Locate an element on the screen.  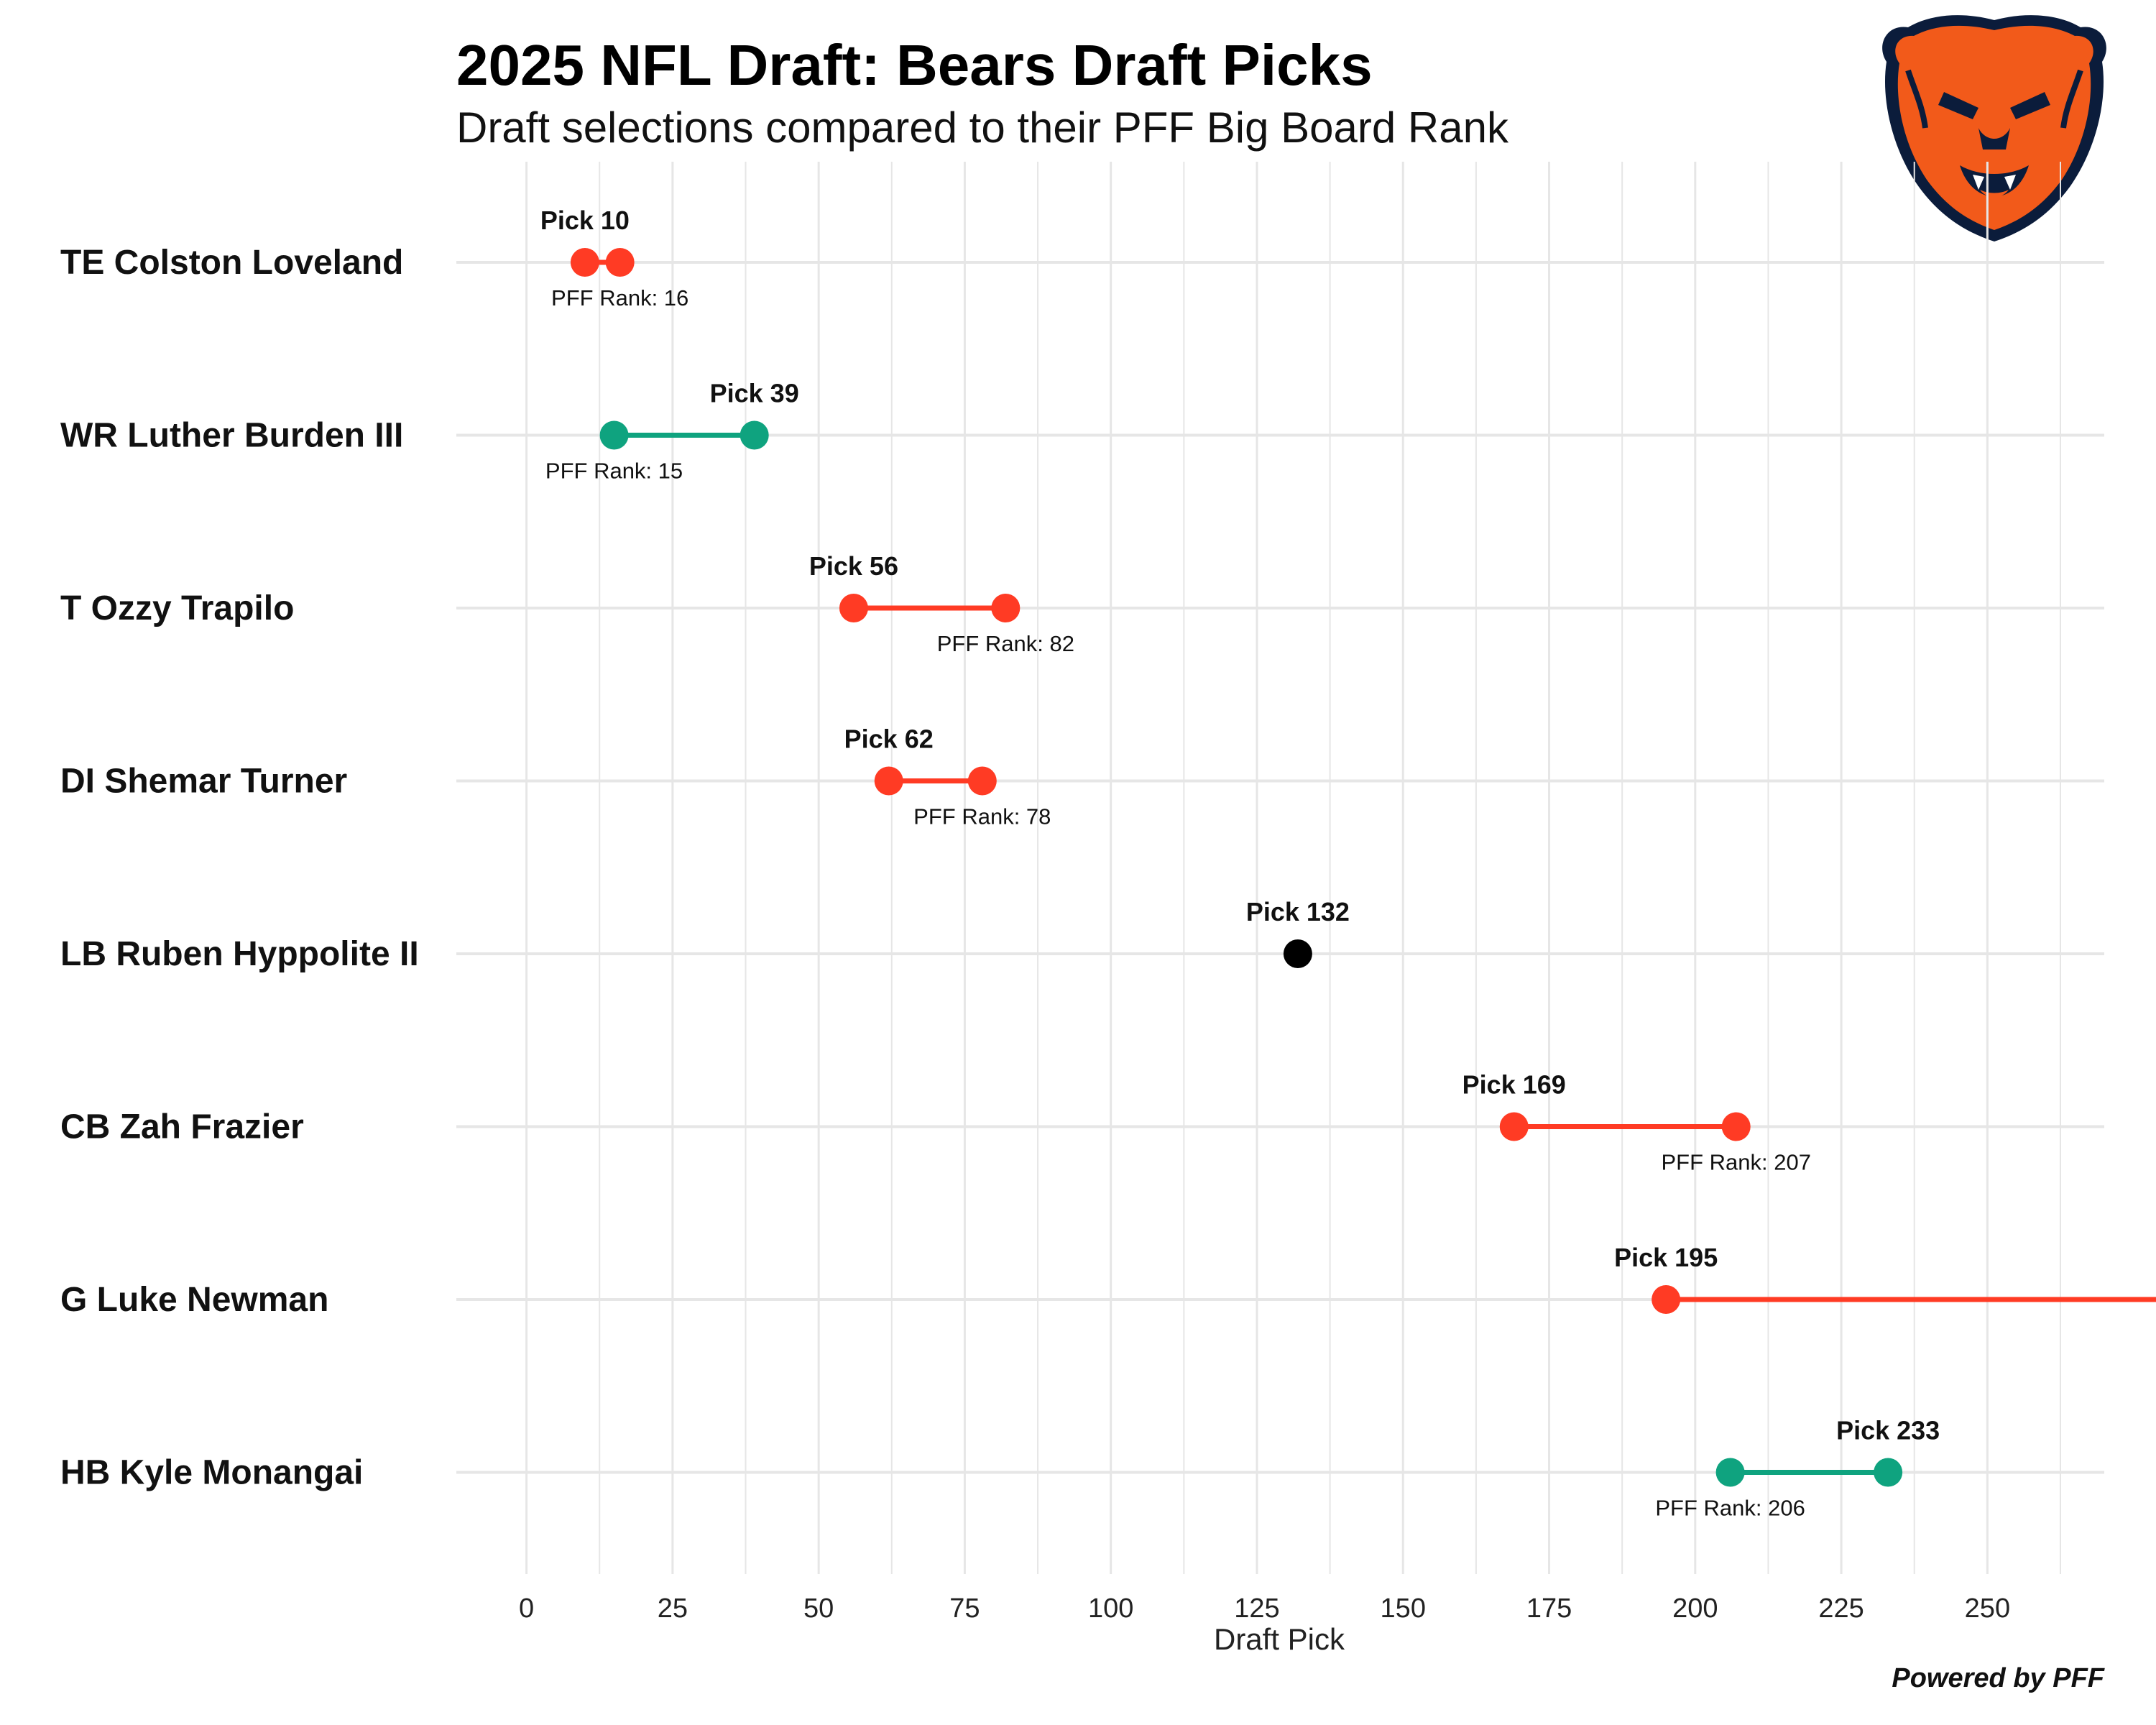
chart-title: 2025 NFL Draft: Bears Draft Picks is located at coordinates (914, 65).